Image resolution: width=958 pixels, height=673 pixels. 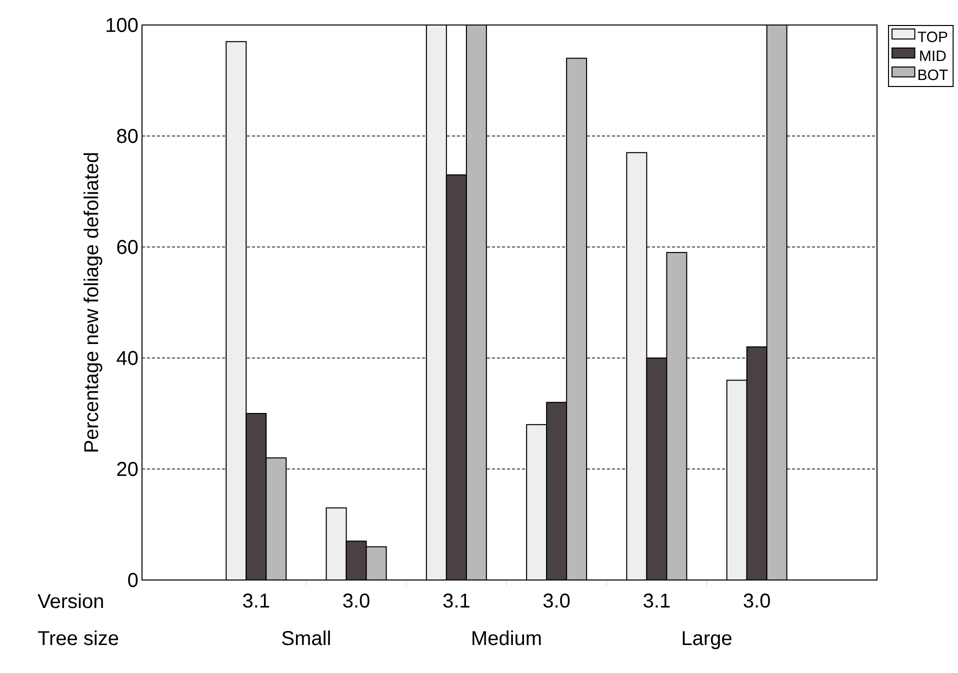 I want to click on y-tick-label: 40, so click(x=127, y=358).